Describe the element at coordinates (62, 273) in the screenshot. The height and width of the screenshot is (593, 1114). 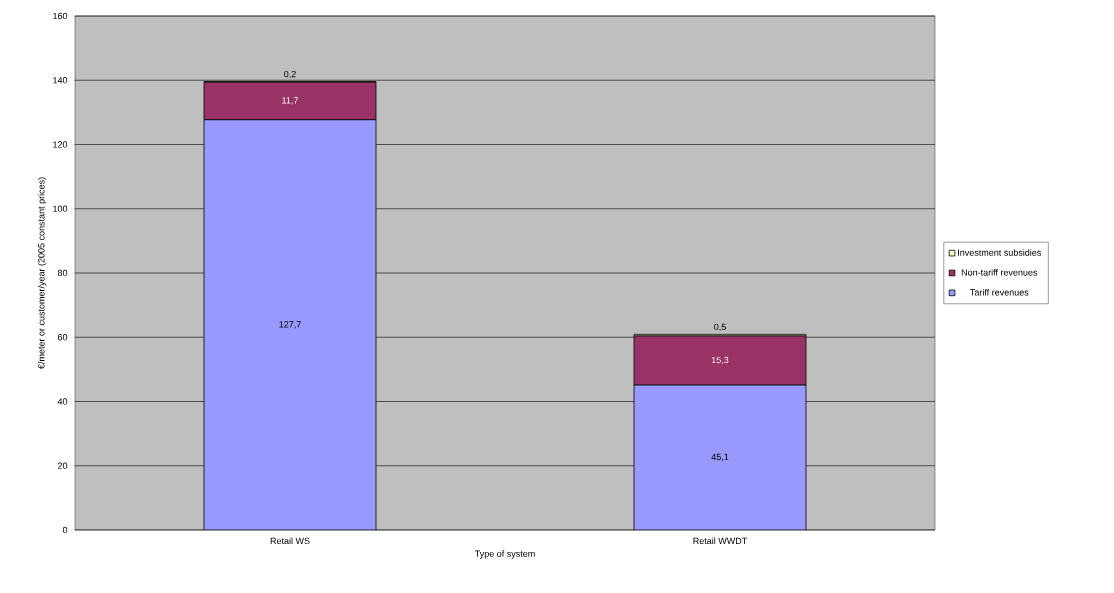
I see `y-tick-label: 80` at that location.